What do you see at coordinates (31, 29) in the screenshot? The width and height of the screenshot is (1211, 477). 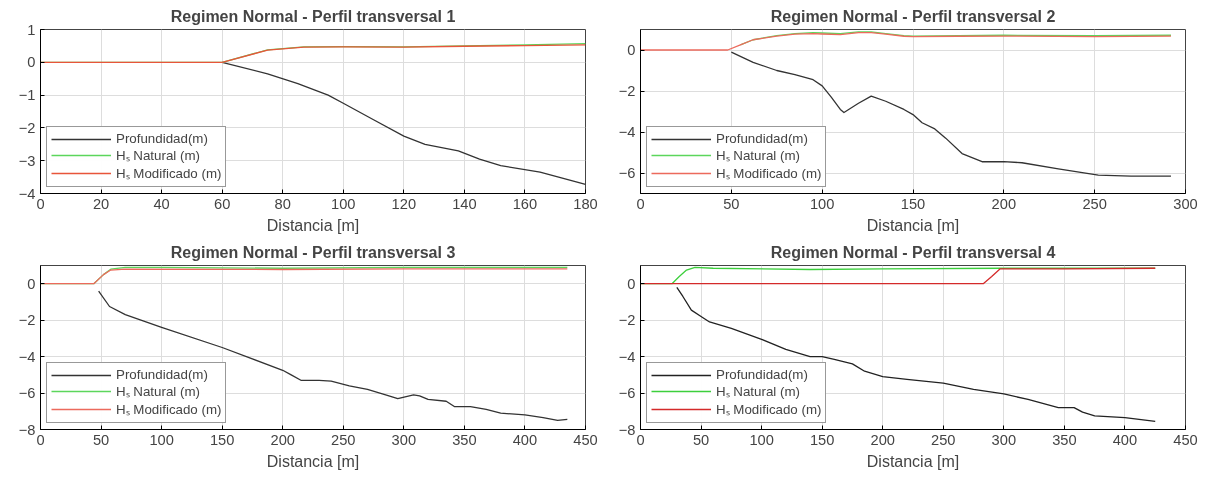 I see `y-tick-label: 1` at bounding box center [31, 29].